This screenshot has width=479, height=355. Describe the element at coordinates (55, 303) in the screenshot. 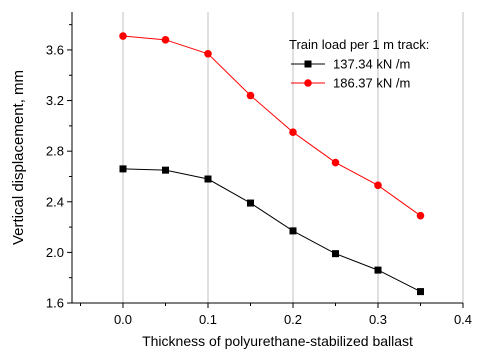

I see `y-tick-label: 1.6` at that location.